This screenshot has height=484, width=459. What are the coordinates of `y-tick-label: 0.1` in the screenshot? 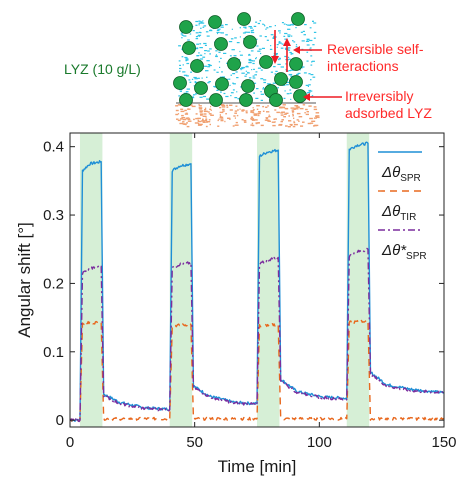 It's located at (53, 352).